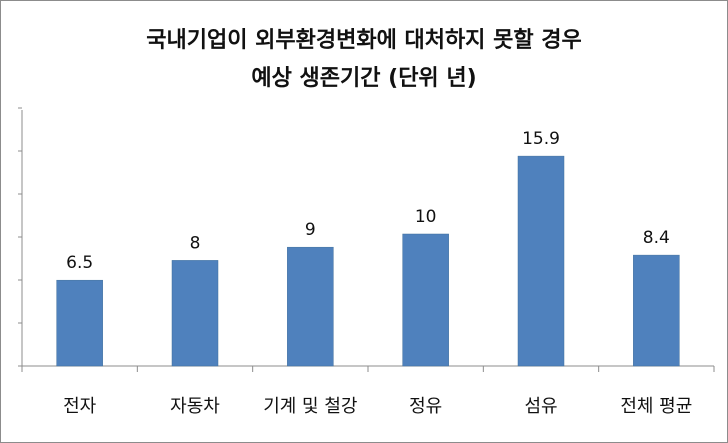 This screenshot has height=443, width=728. I want to click on data-label-3: 9, so click(310, 230).